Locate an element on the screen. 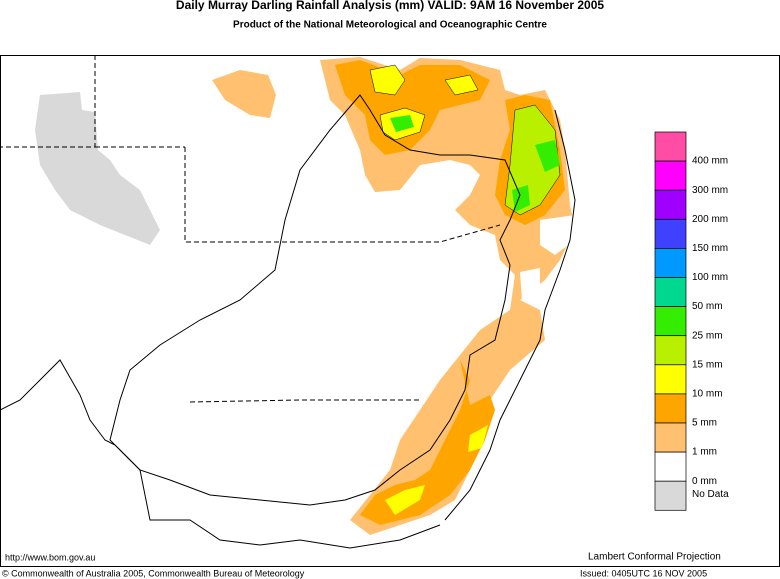  legend-label: 50 mm is located at coordinates (707, 306).